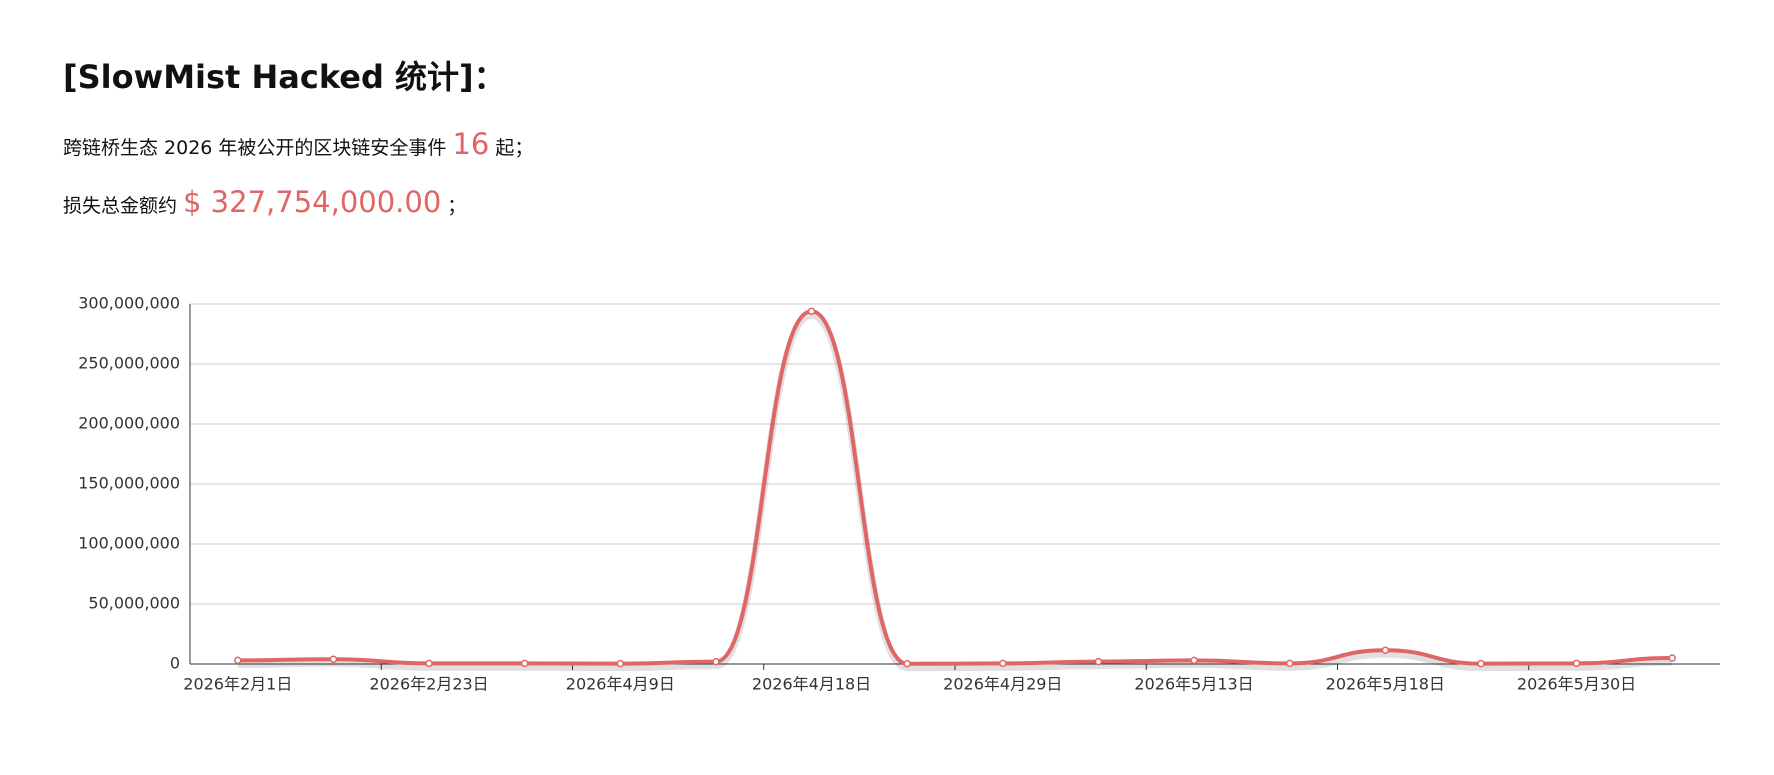 Image resolution: width=1774 pixels, height=775 pixels. What do you see at coordinates (129, 303) in the screenshot?
I see `y-tick-label: 300,000,000` at bounding box center [129, 303].